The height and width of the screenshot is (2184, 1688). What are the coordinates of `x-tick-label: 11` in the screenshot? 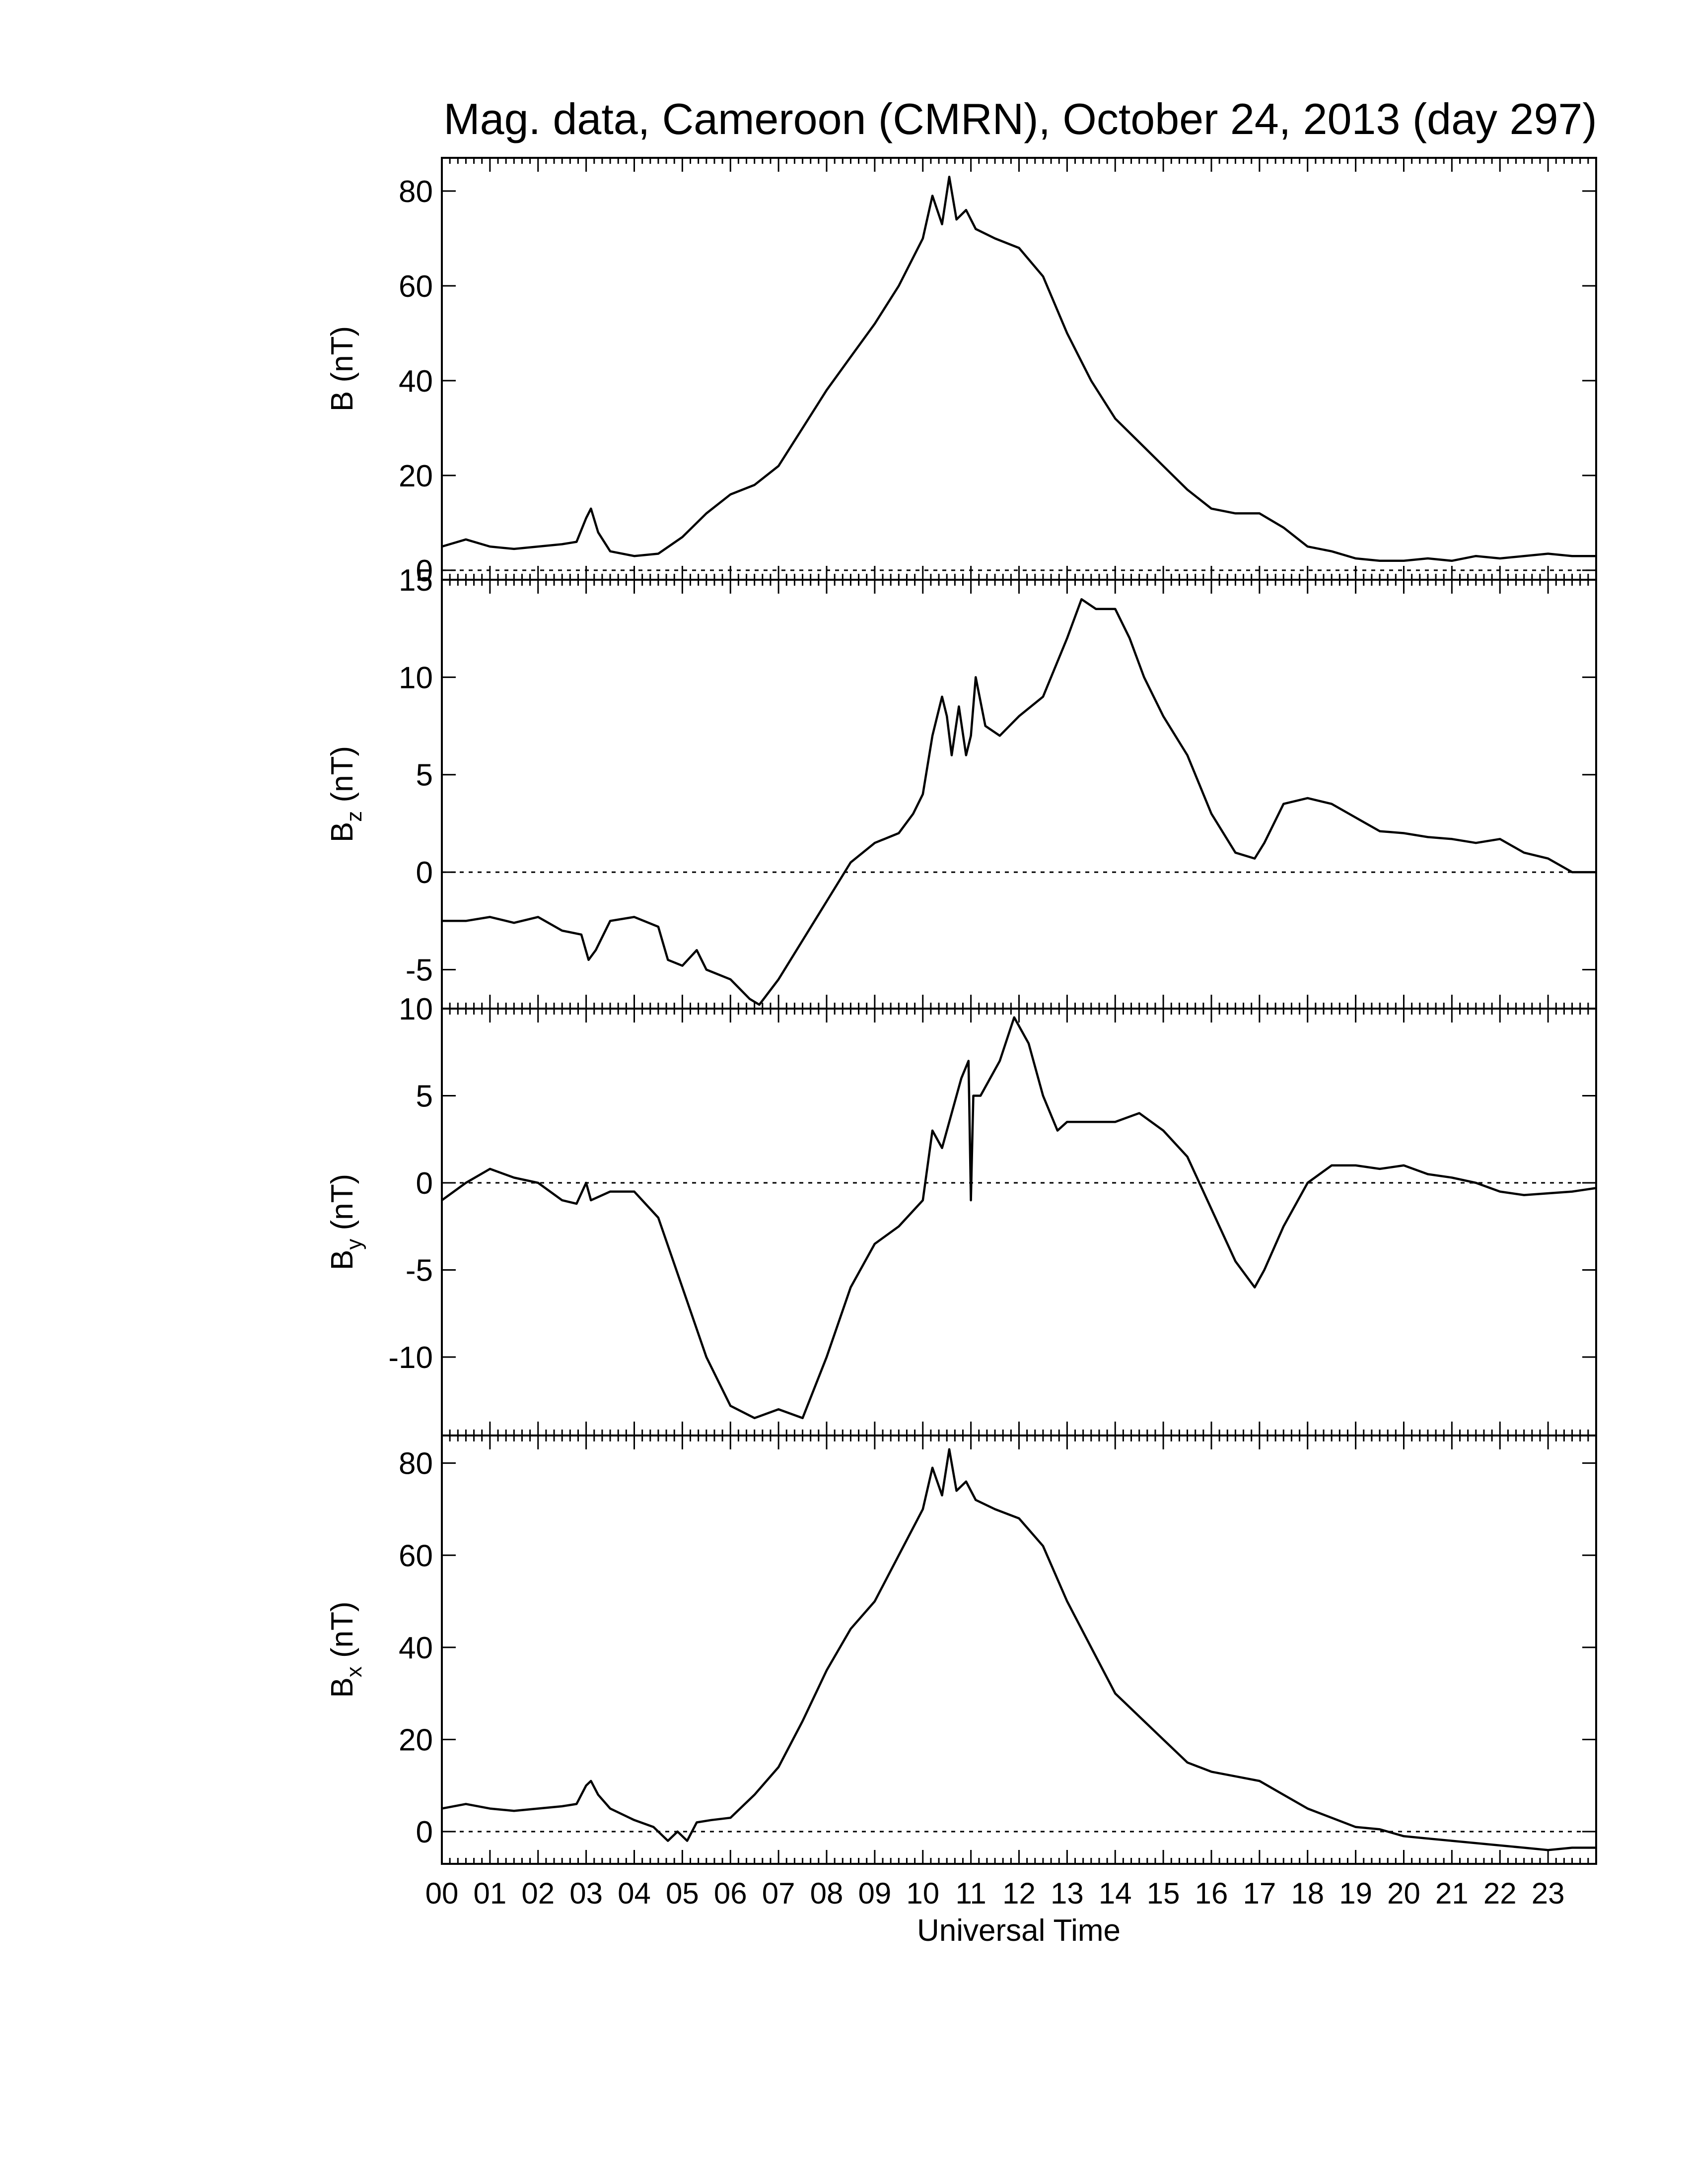 It's located at (970, 1893).